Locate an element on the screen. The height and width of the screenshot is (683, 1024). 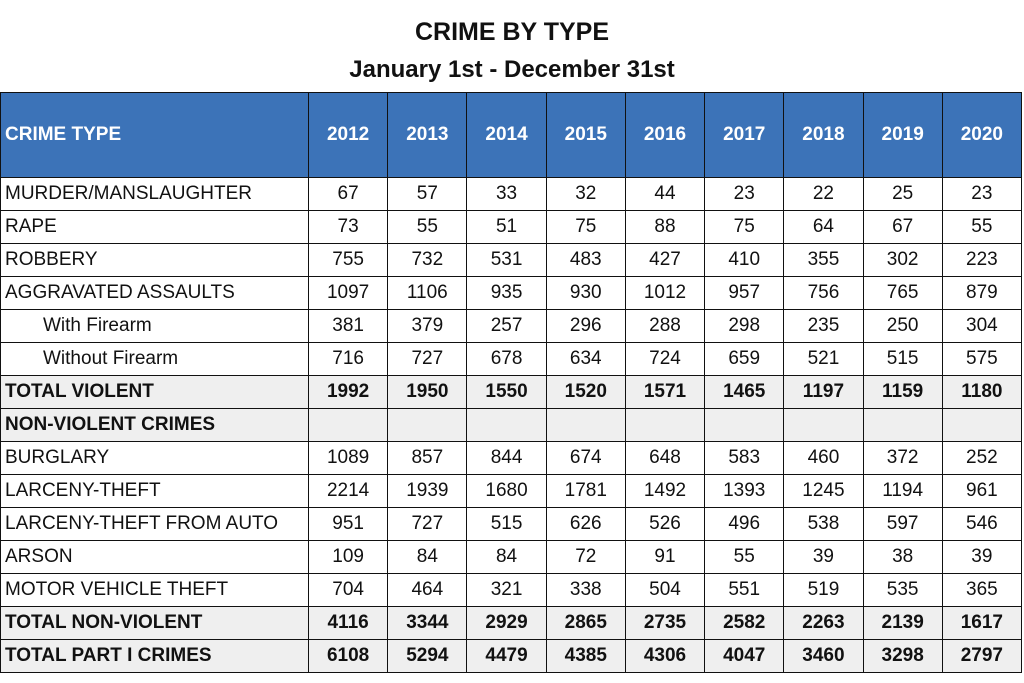
cell-value: 1197 is located at coordinates (823, 392).